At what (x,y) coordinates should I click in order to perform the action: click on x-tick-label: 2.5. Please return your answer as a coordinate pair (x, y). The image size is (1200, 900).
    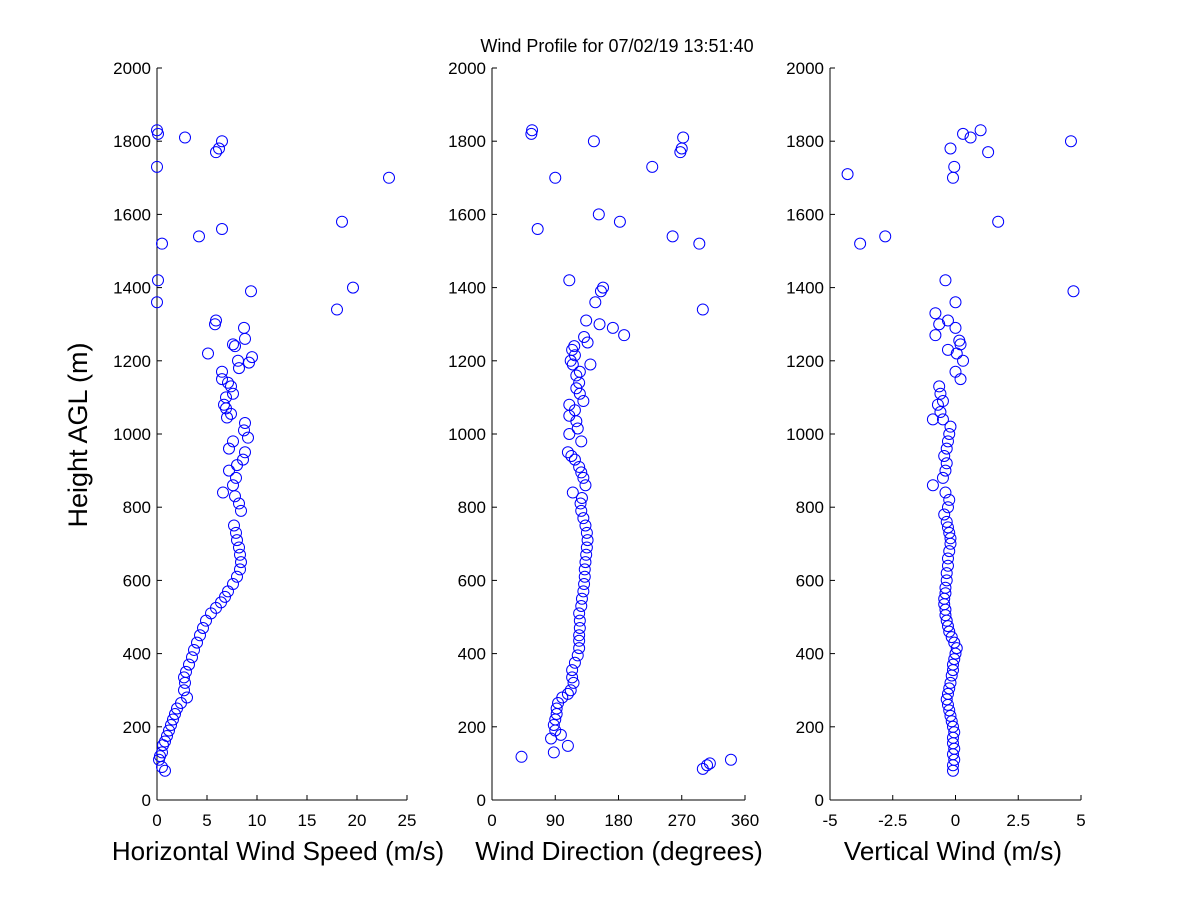
    Looking at the image, I should click on (1018, 820).